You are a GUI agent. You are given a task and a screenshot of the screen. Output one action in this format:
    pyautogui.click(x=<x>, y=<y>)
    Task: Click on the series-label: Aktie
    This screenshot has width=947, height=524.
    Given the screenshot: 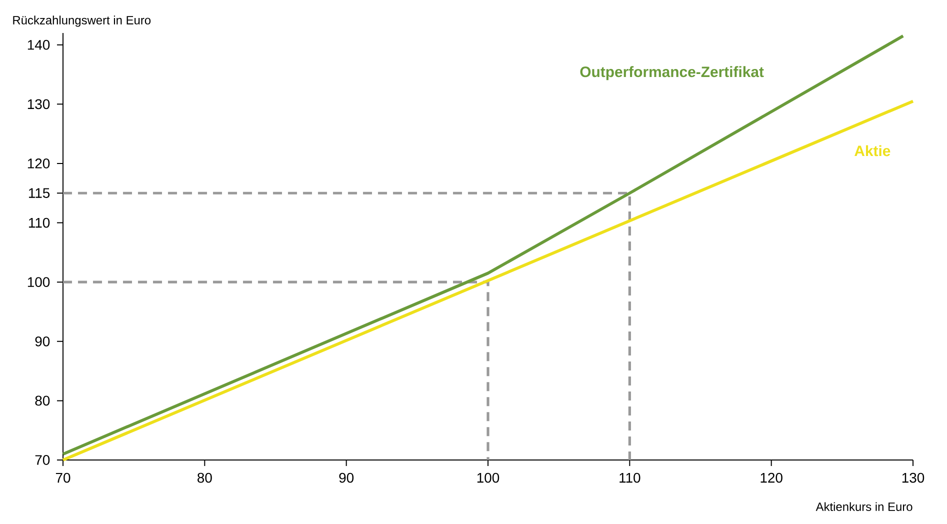 What is the action you would take?
    pyautogui.click(x=872, y=150)
    